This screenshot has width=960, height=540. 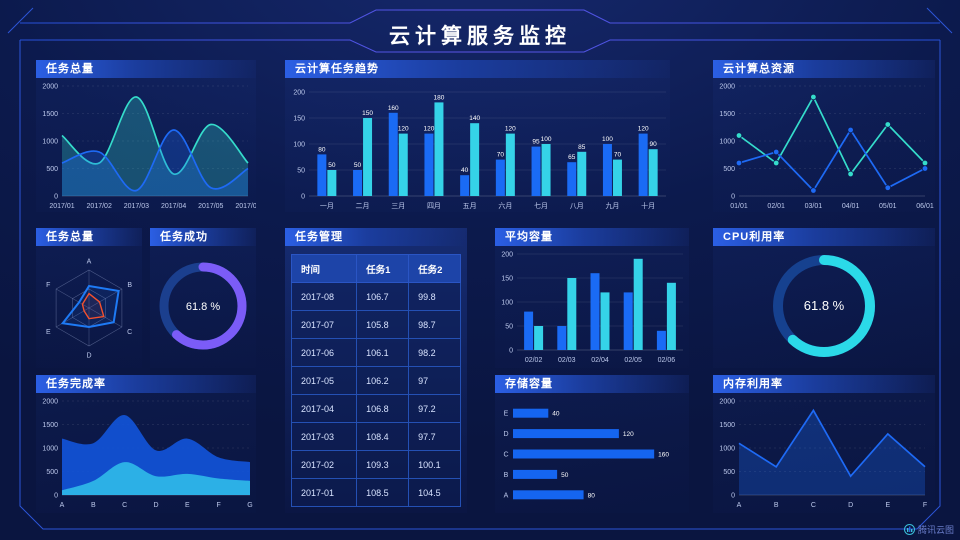 I want to click on table-row: 2017-05 106.2 97, so click(x=375, y=380).